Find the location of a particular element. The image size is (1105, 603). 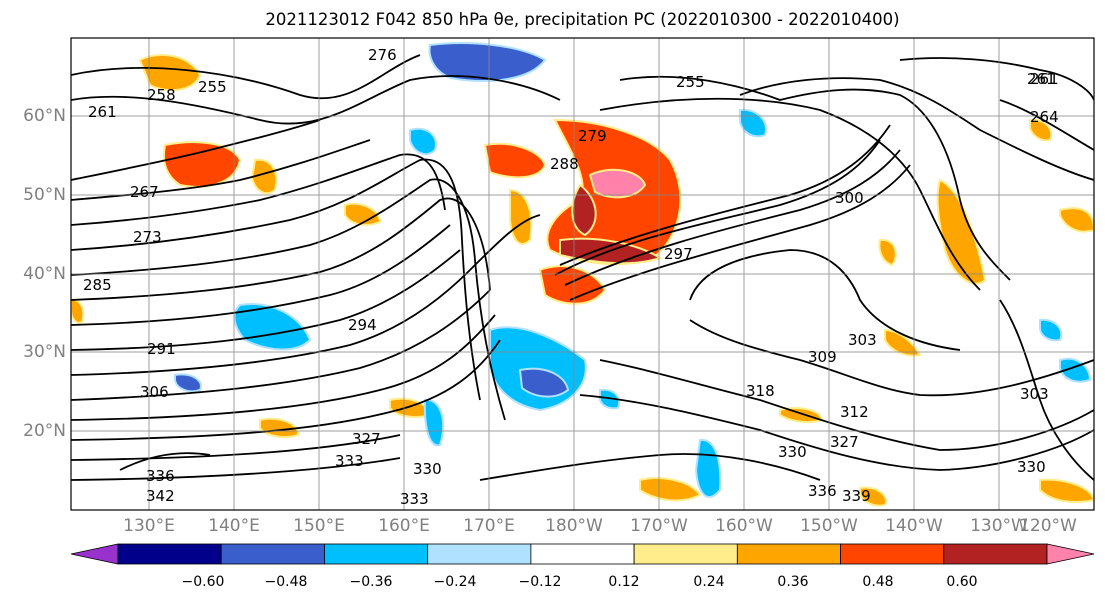

contour-label: 273 is located at coordinates (147, 237).